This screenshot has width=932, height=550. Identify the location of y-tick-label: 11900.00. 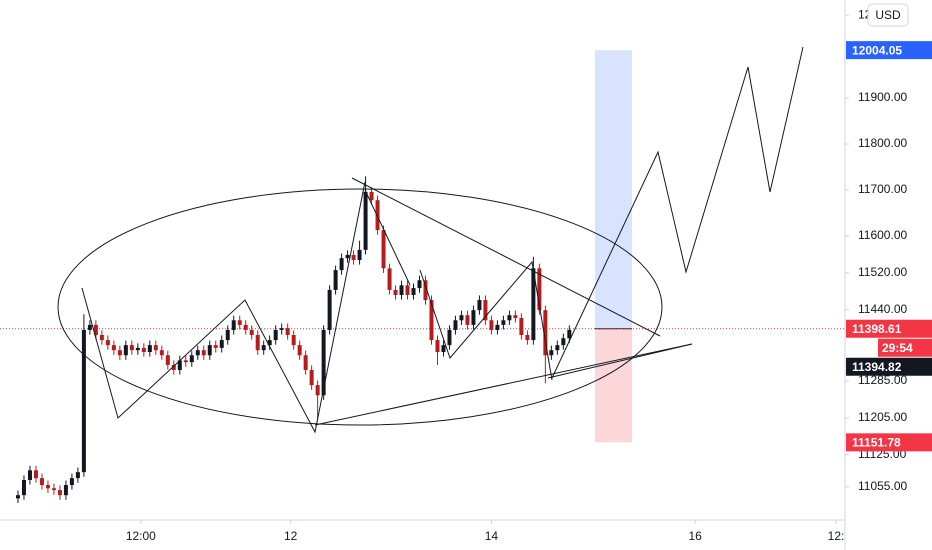
(882, 97).